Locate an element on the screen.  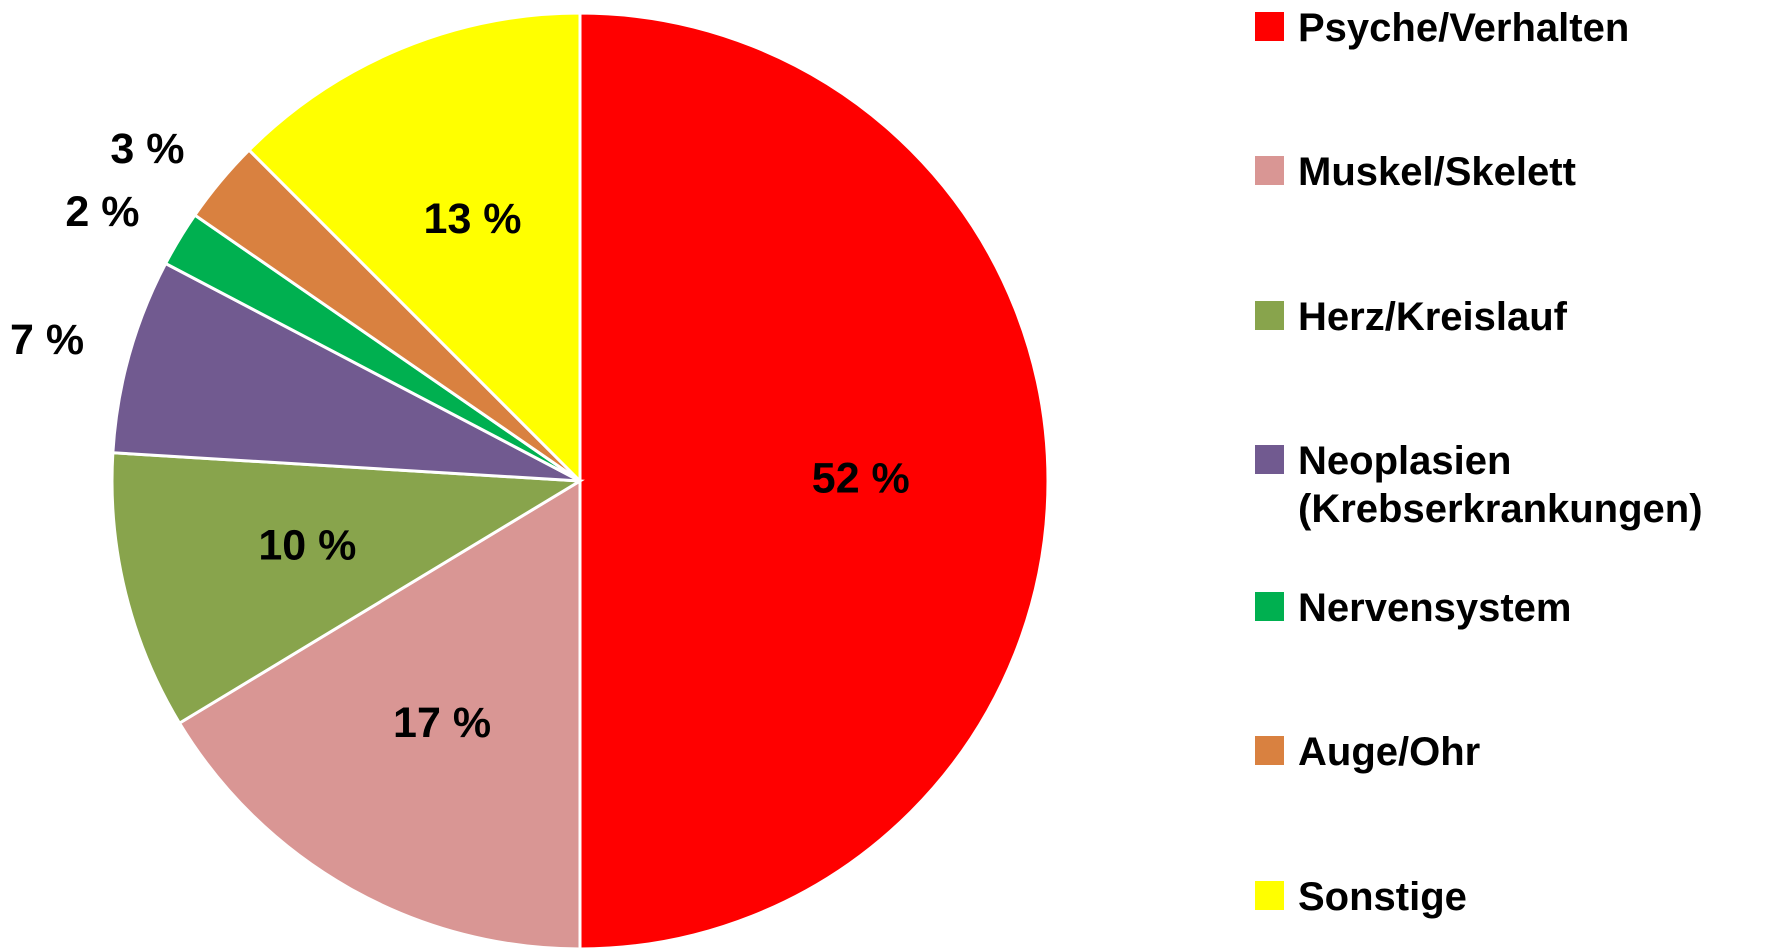
legend-item: Psyche/Verhalten is located at coordinates (1507, 28).